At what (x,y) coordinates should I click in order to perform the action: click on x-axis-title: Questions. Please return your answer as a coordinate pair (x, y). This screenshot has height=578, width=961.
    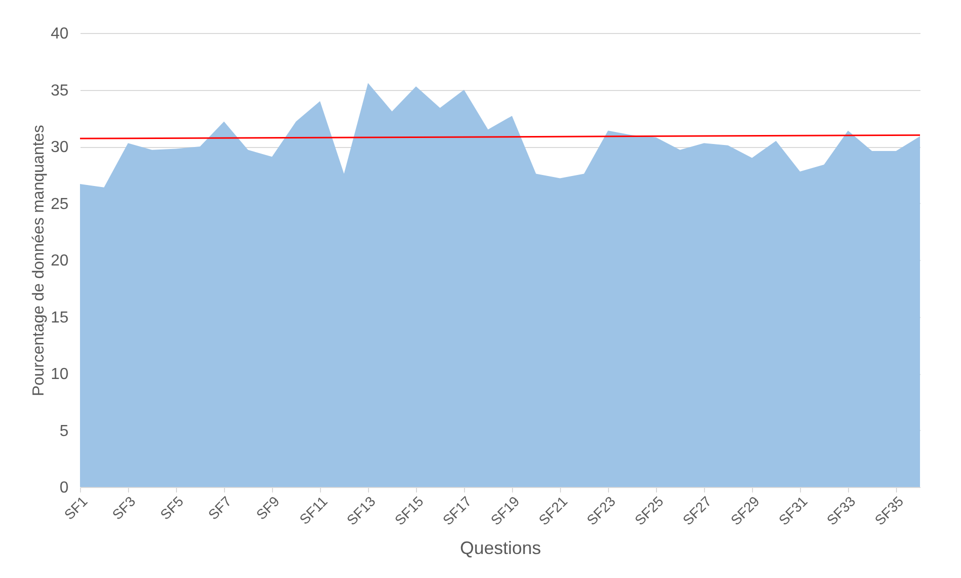
    Looking at the image, I should click on (501, 548).